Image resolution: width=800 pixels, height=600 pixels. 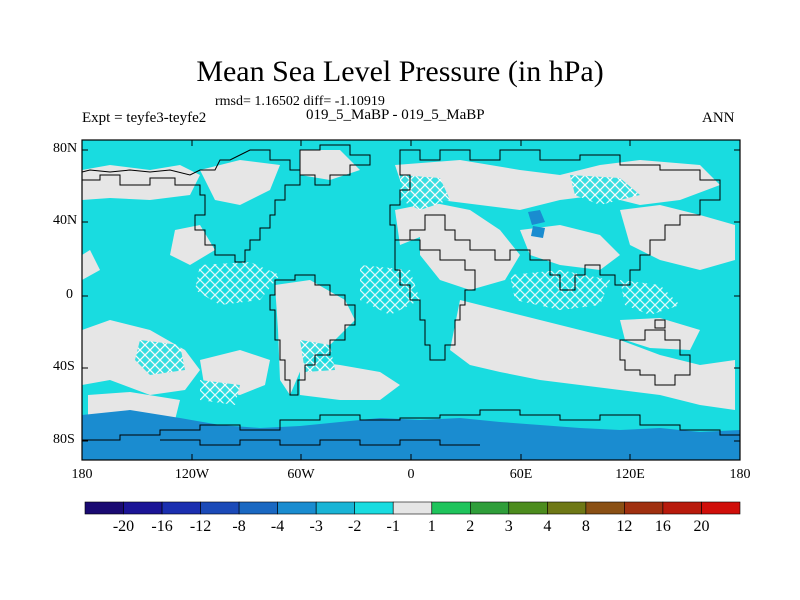 I want to click on lat-label-80n: 80N, so click(x=65, y=148).